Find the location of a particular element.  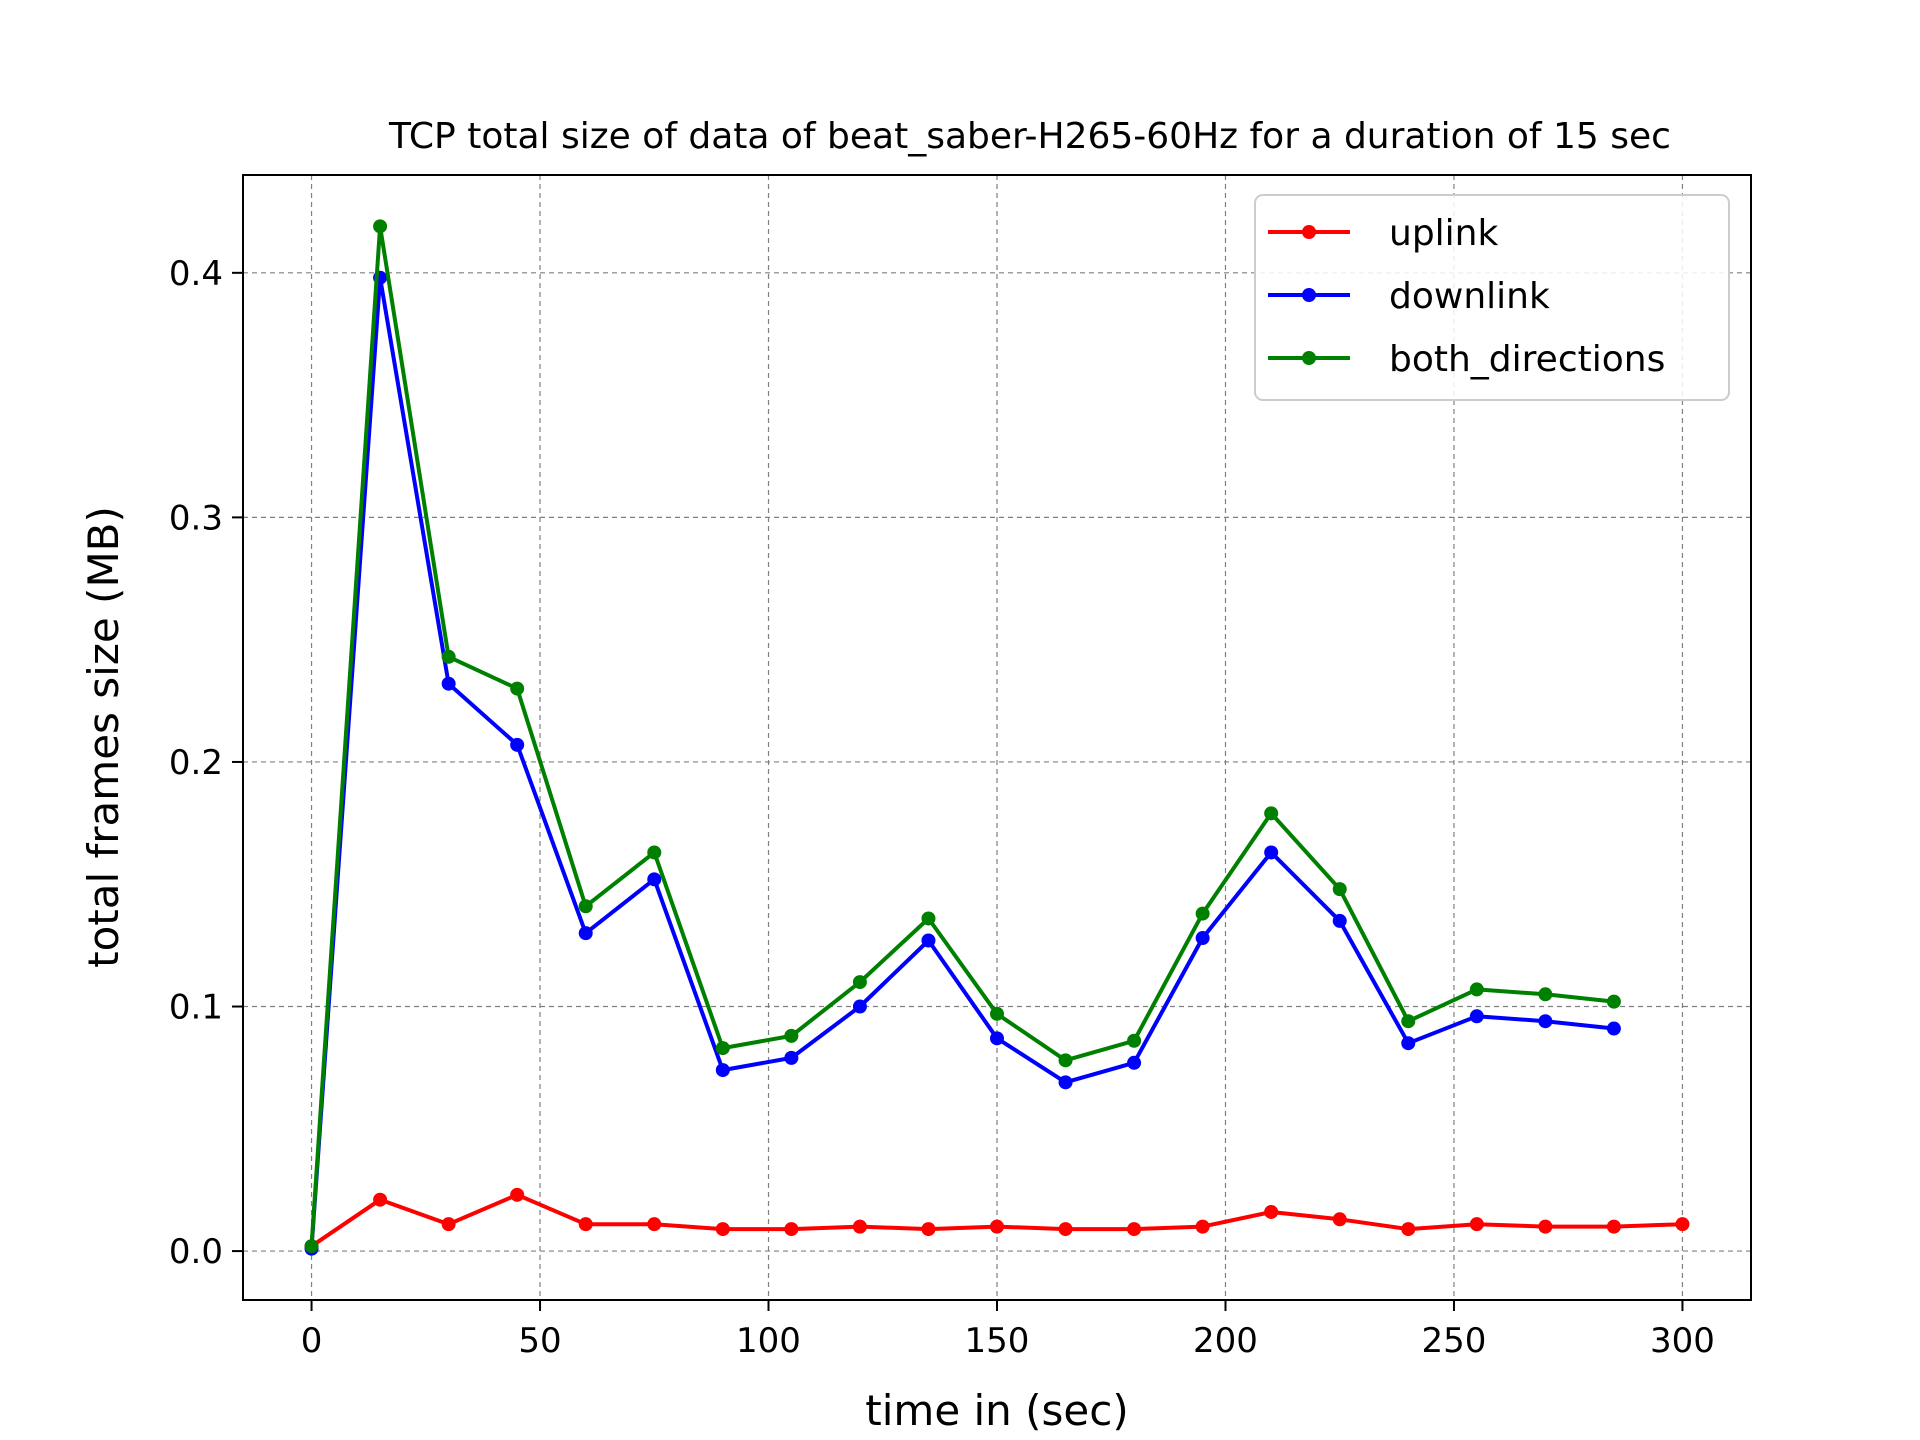

legend-label: downlink is located at coordinates (1469, 296).